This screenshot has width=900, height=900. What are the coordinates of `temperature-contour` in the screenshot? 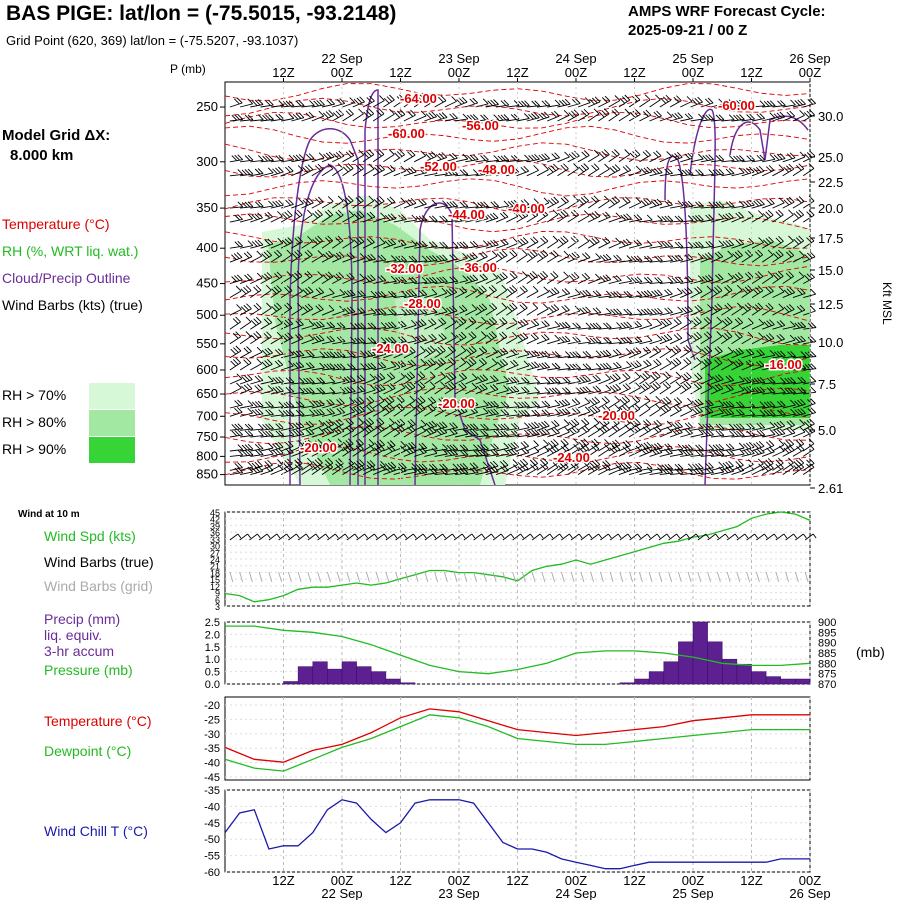 It's located at (517, 187).